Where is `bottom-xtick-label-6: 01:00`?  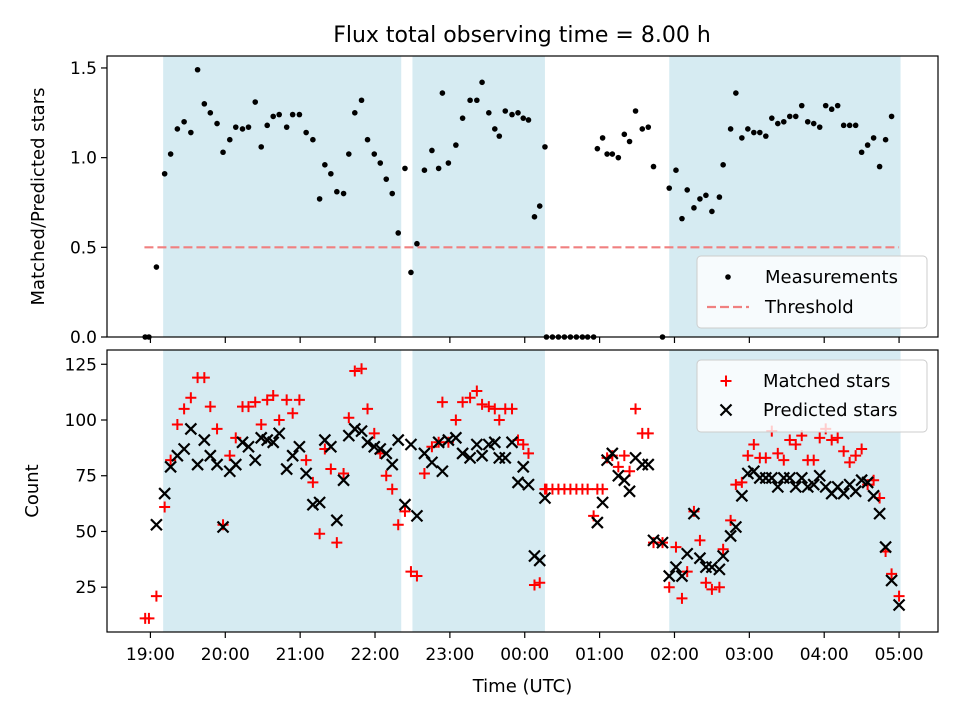 bottom-xtick-label-6: 01:00 is located at coordinates (599, 655).